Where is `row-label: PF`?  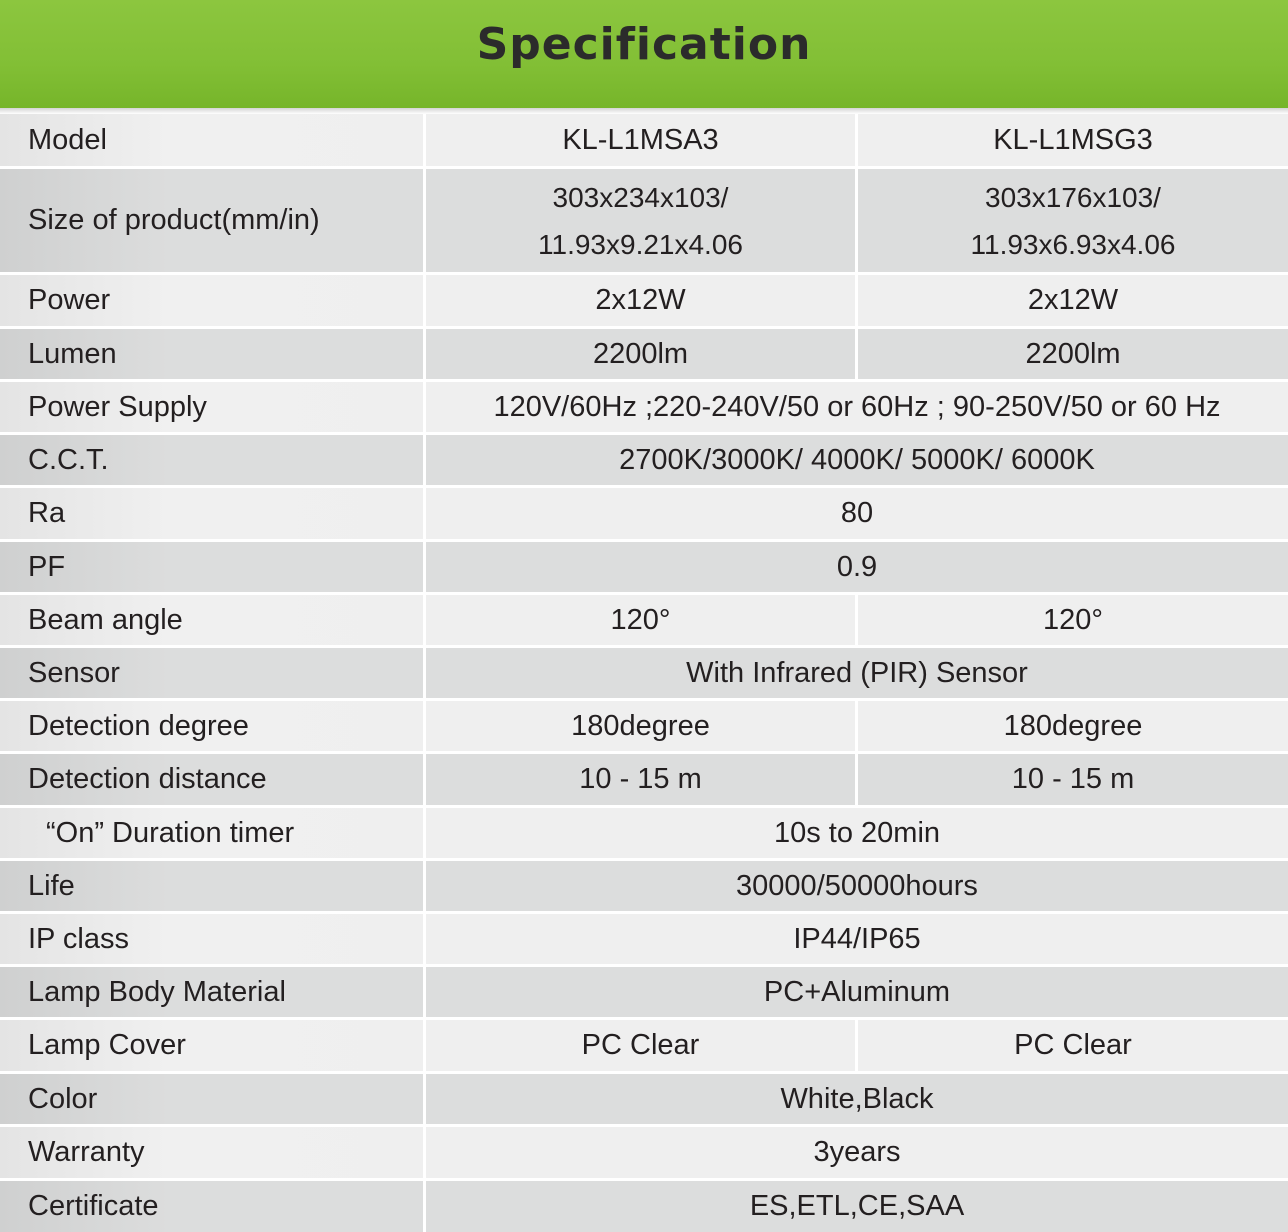
row-label: PF is located at coordinates (211, 567).